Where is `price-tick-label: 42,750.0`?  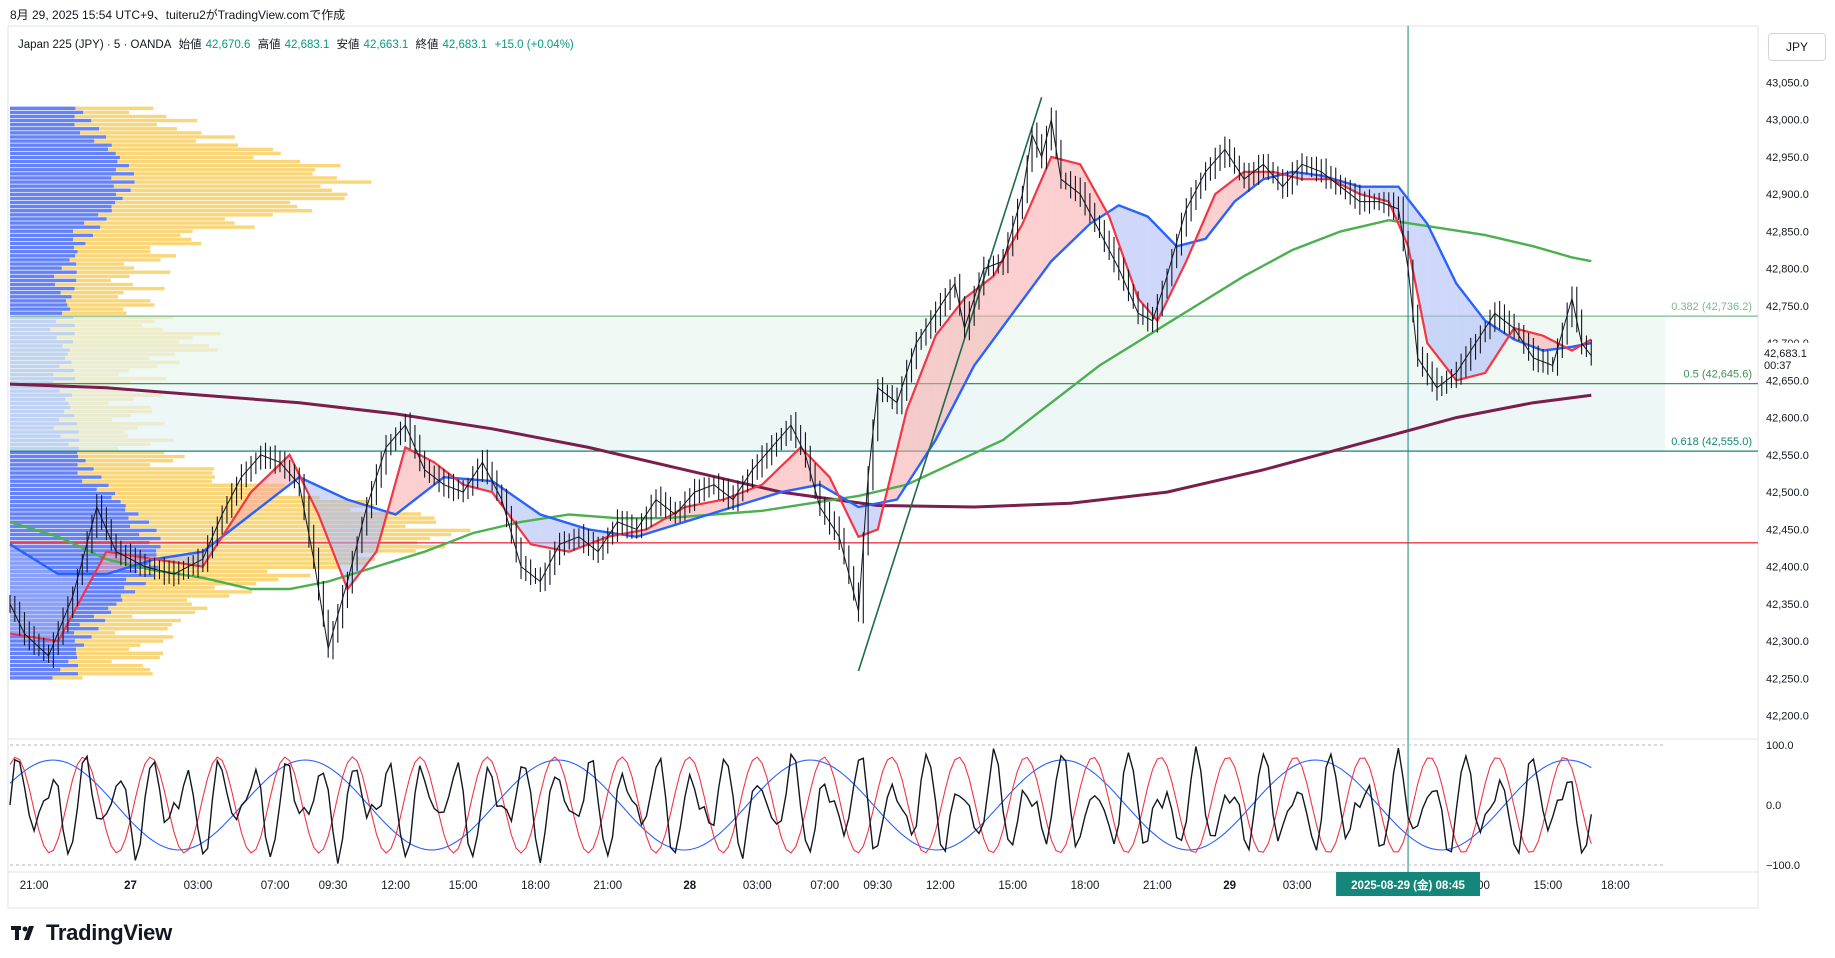
price-tick-label: 42,750.0 is located at coordinates (1787, 307).